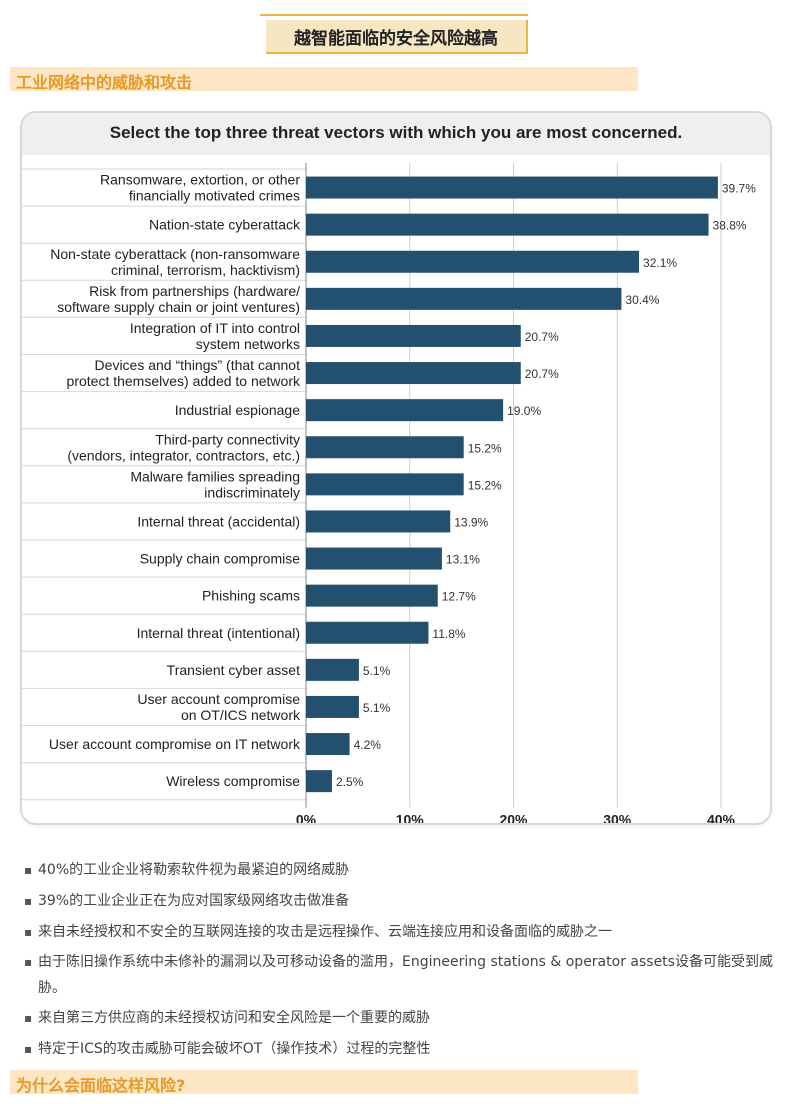 The width and height of the screenshot is (787, 1104). I want to click on bullet-text: 特定于ICS的攻击威胁可能会破坏OT（操作技术）过程的完整性, so click(234, 1049).